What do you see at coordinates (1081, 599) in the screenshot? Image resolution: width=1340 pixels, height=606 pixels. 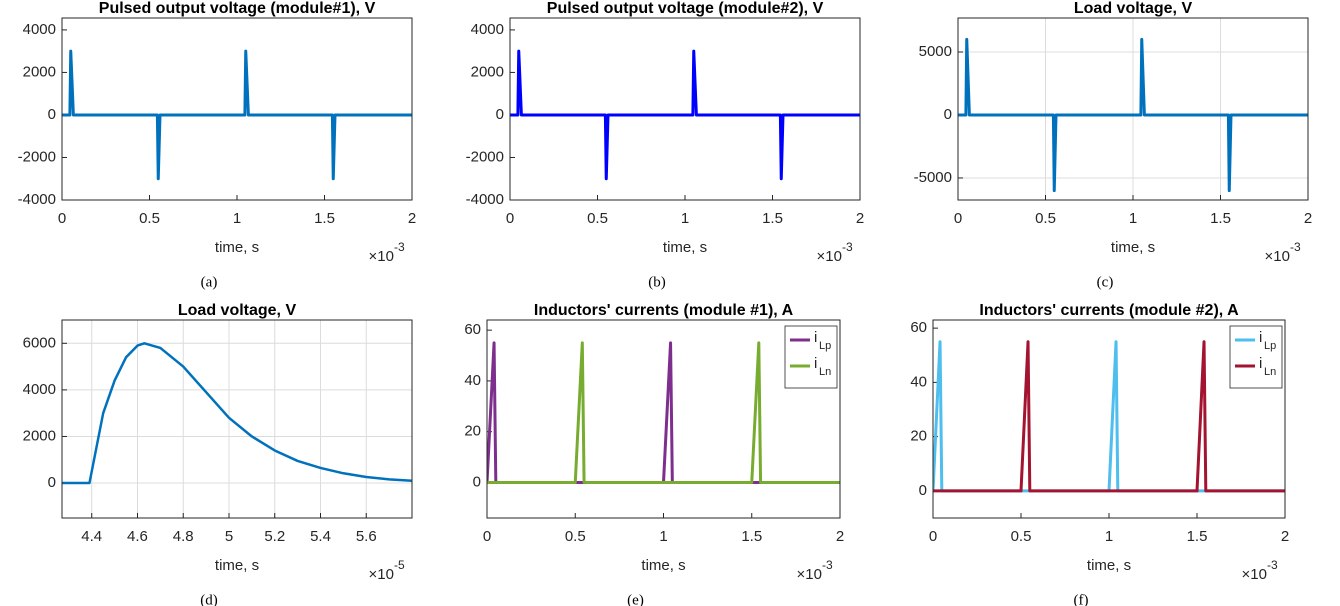 I see `caption: (f)` at bounding box center [1081, 599].